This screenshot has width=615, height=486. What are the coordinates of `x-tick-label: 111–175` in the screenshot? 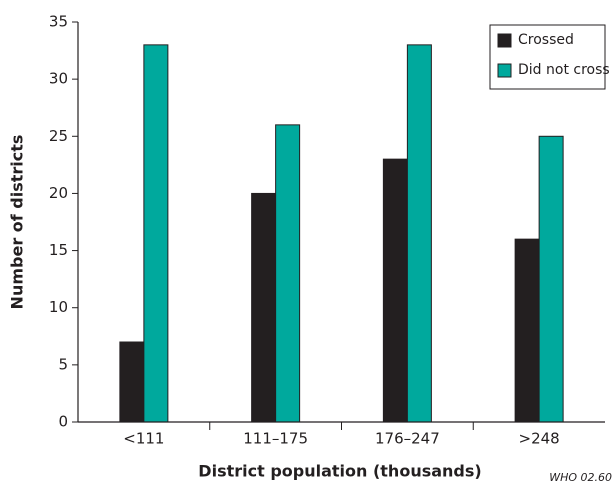 It's located at (275, 439).